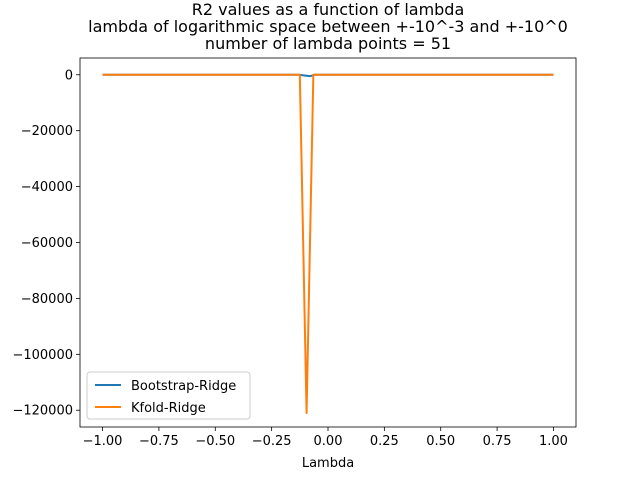  Describe the element at coordinates (497, 441) in the screenshot. I see `x-tick-label: 0.75` at that location.